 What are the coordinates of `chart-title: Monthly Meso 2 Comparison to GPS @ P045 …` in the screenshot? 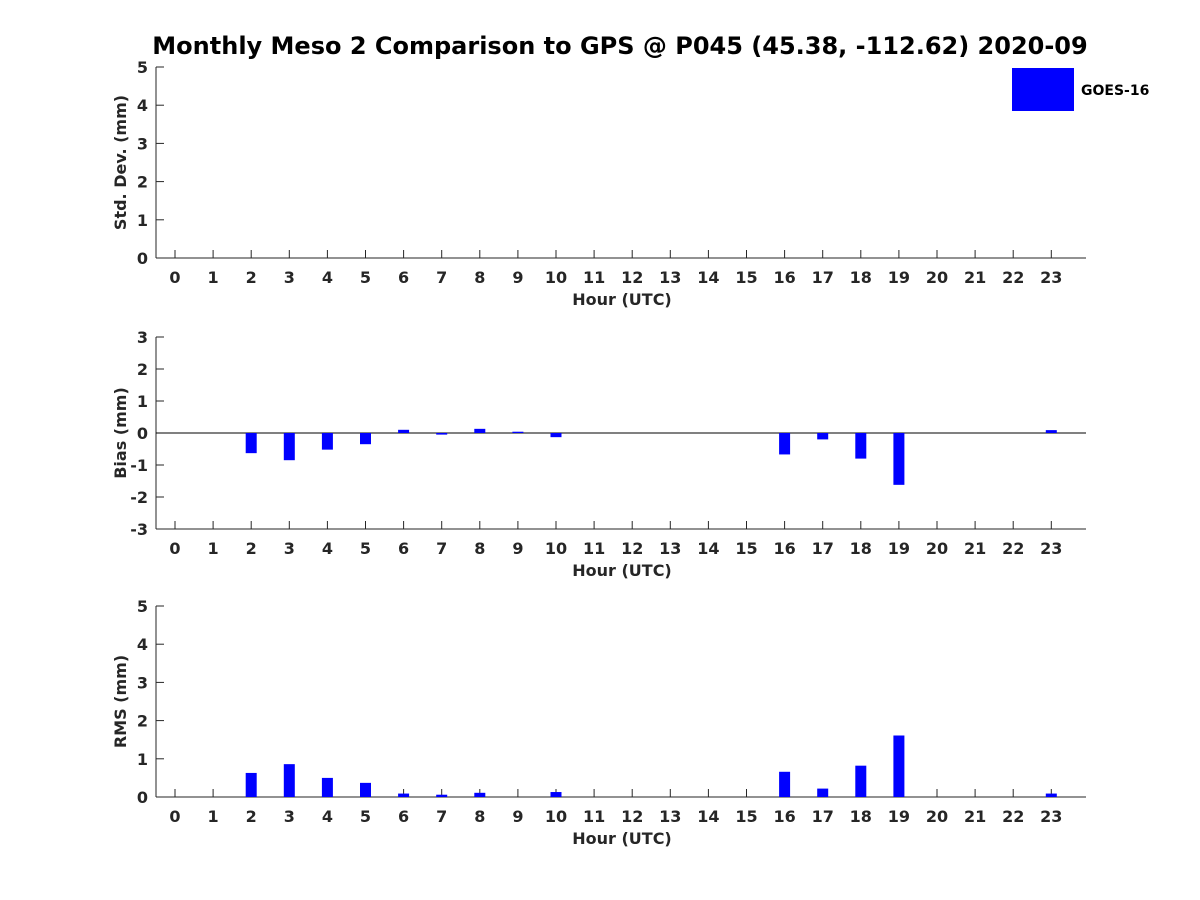 It's located at (619, 46).